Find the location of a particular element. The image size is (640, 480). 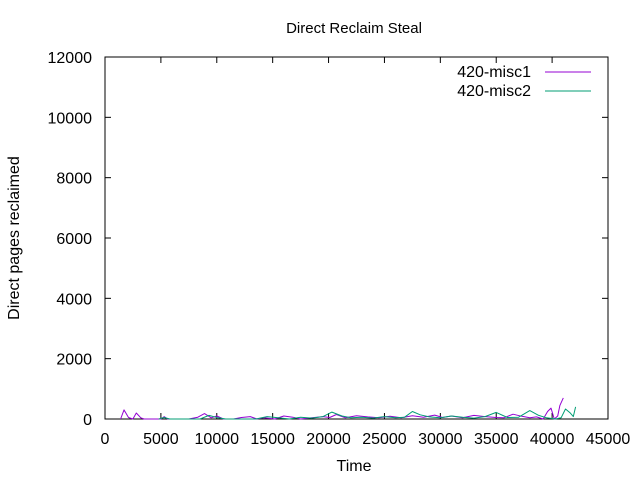

x-axis-label: Time is located at coordinates (354, 466).